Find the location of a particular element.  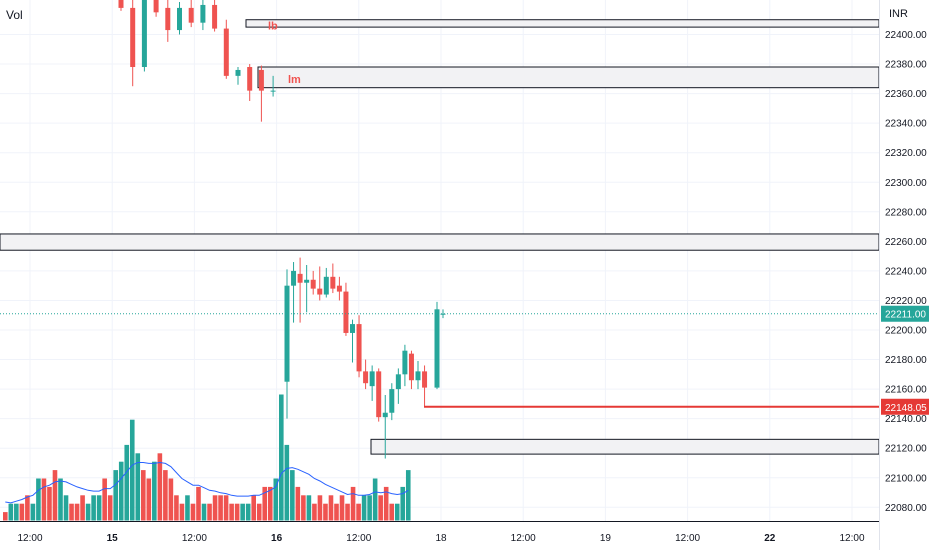

price-tick-label: 22320.00 is located at coordinates (906, 153).